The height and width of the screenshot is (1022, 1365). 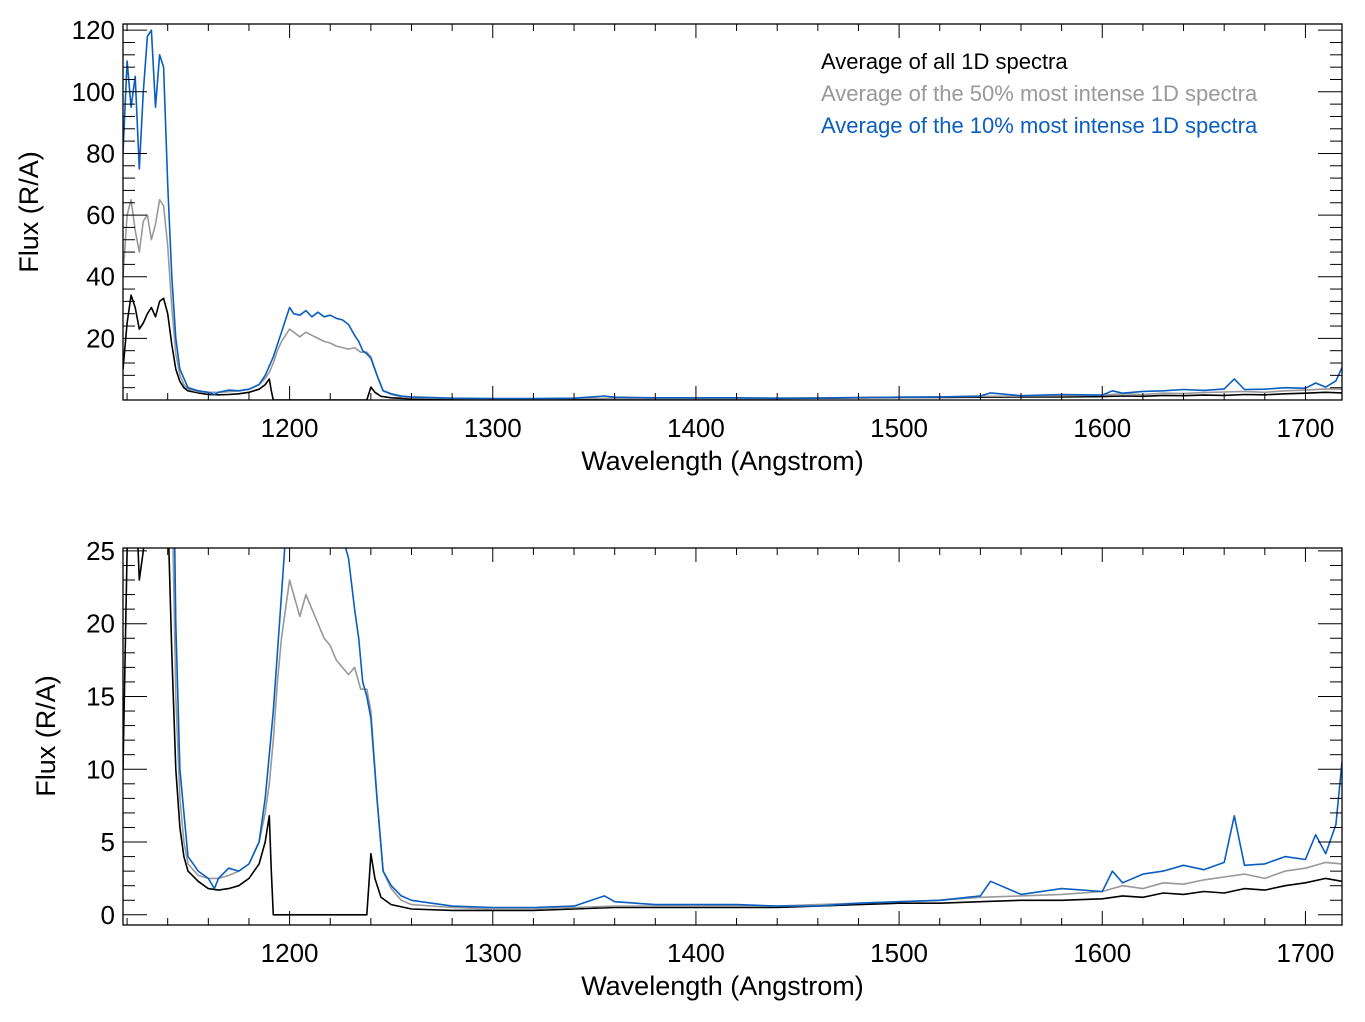 I want to click on y-tick-label: 0, so click(x=108, y=915).